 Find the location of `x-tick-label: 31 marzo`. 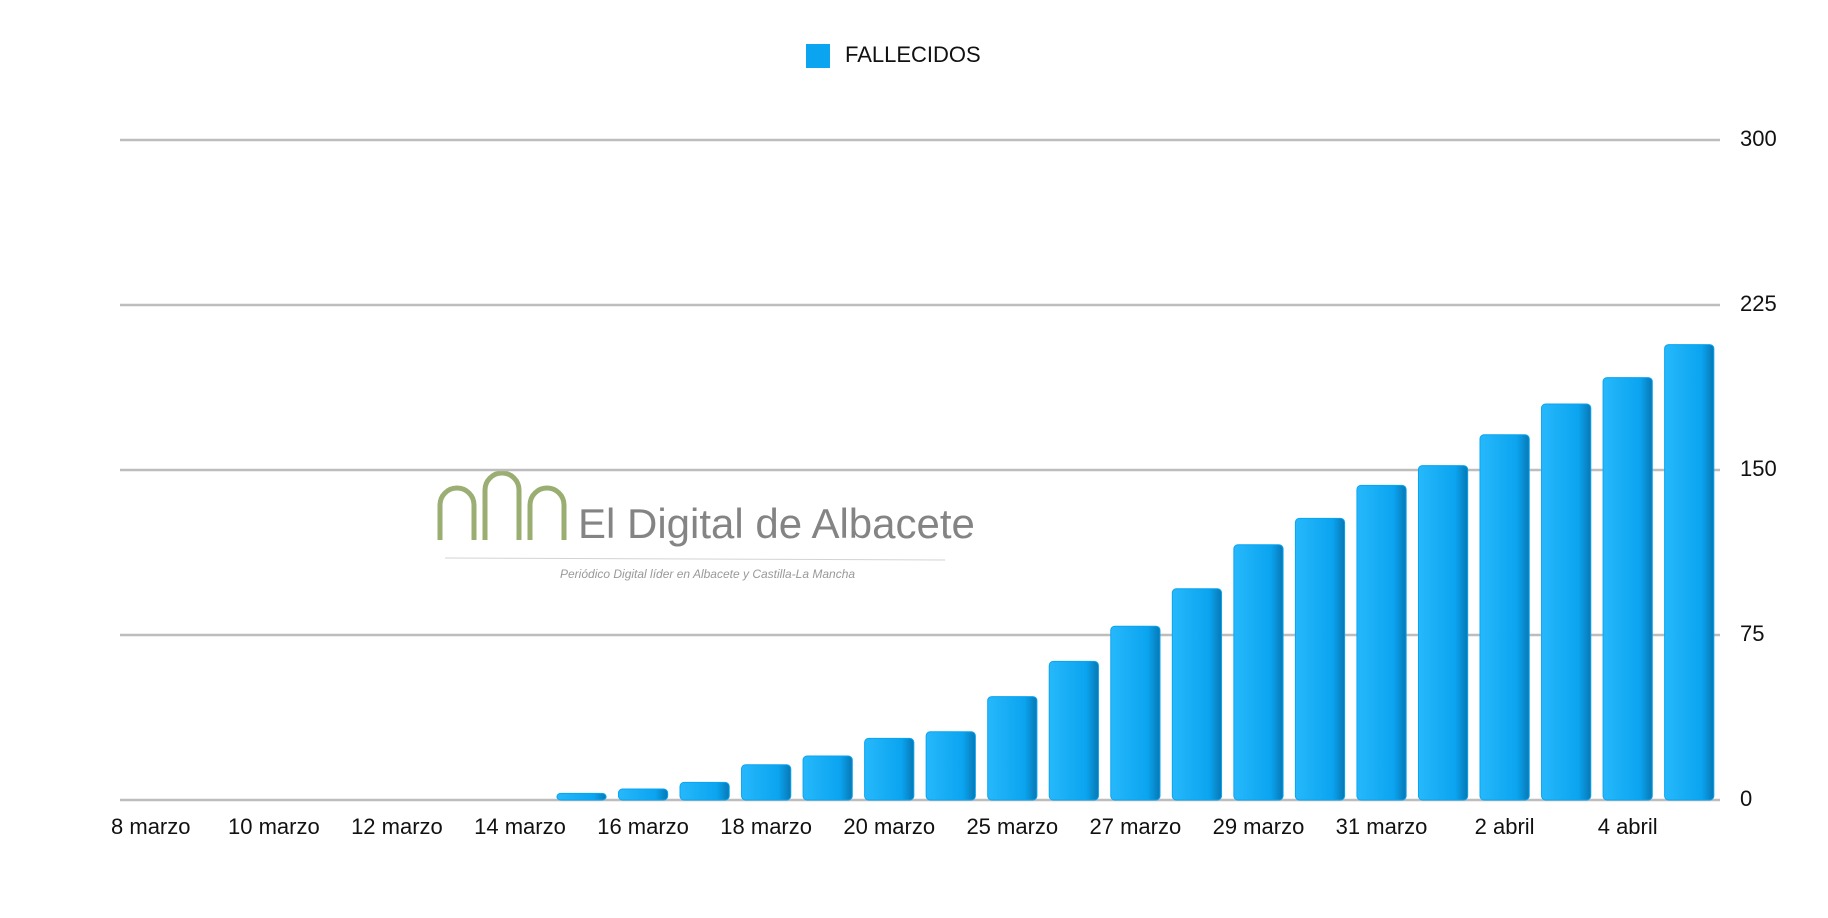

x-tick-label: 31 marzo is located at coordinates (1382, 826).